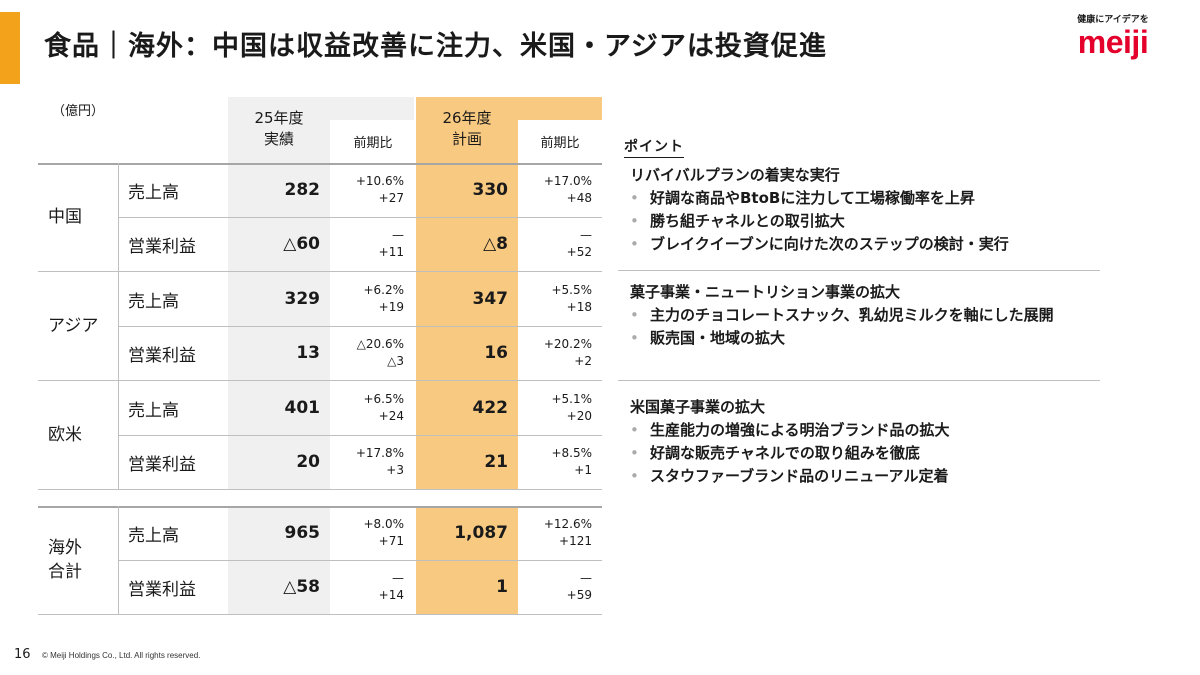  I want to click on total-gap, so click(320, 498).